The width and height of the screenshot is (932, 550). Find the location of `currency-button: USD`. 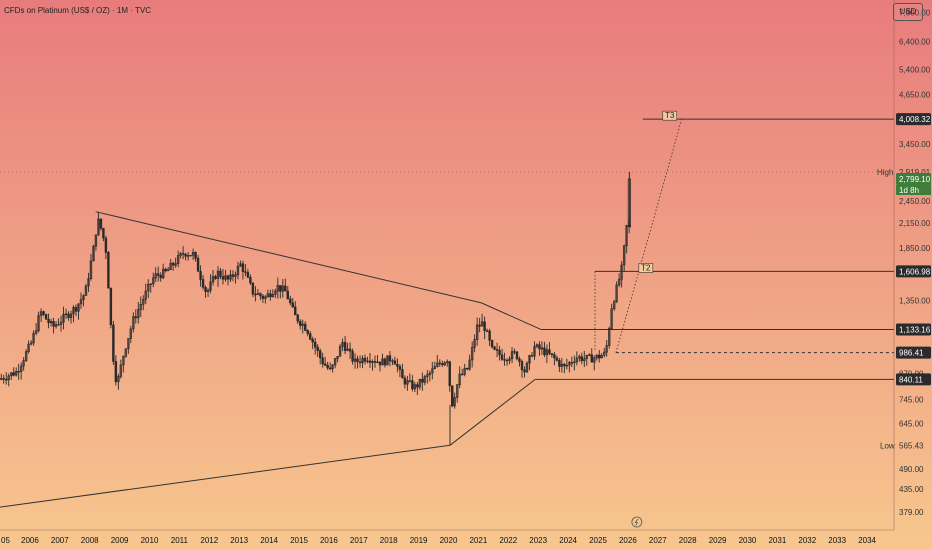

currency-button: USD is located at coordinates (908, 12).